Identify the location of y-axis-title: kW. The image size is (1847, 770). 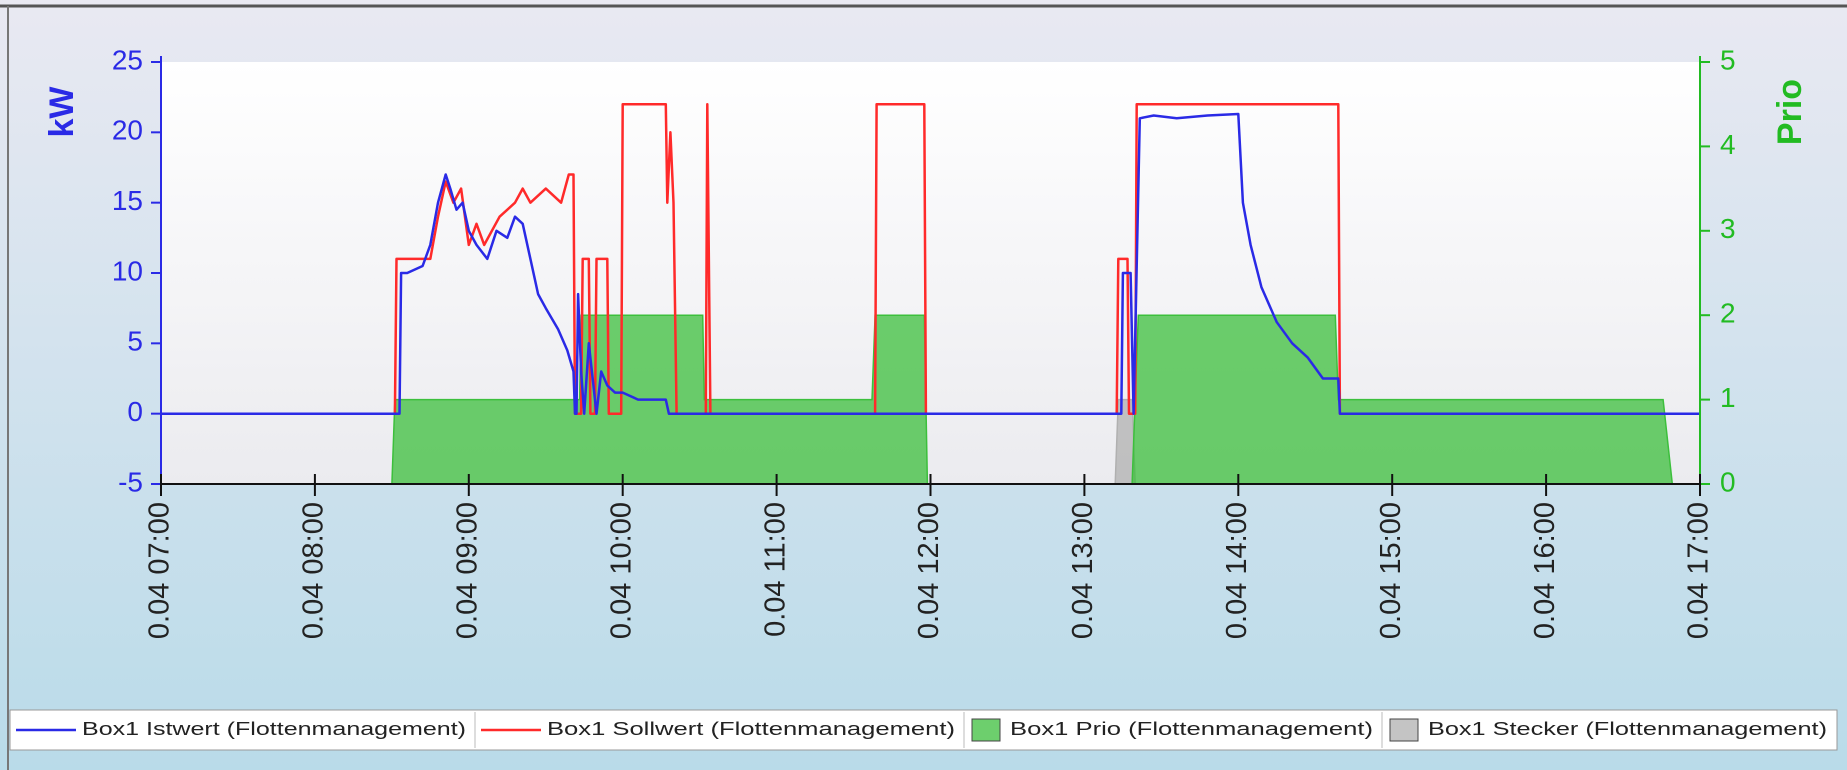
(62, 112).